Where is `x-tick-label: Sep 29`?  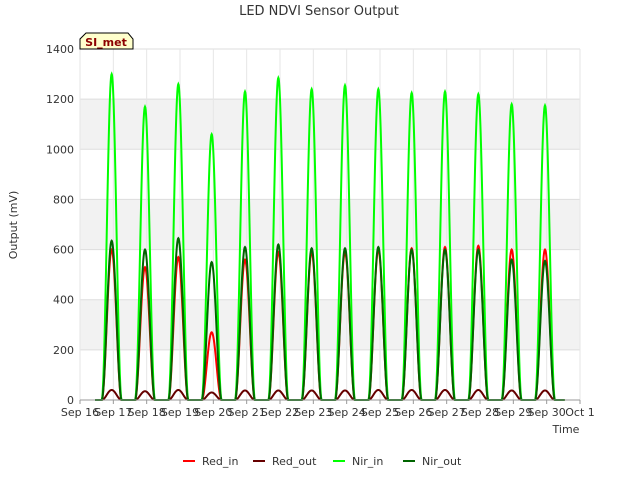 x-tick-label: Sep 29 is located at coordinates (513, 412).